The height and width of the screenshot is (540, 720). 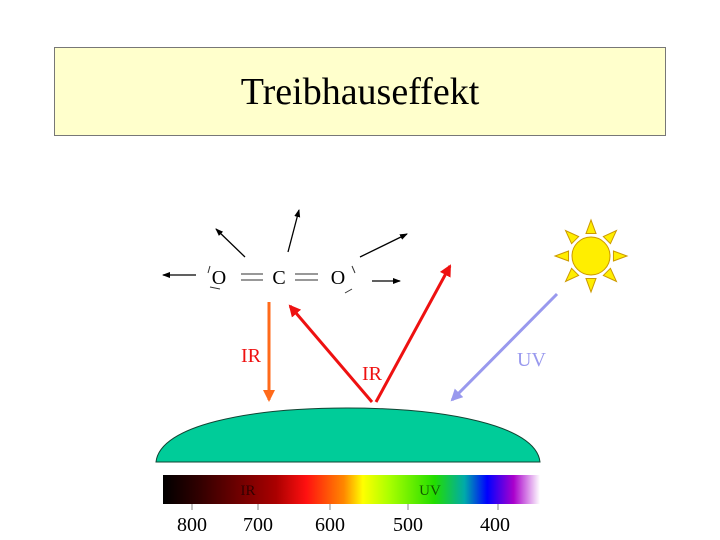 I want to click on vibration-arrows, so click(x=285, y=246).